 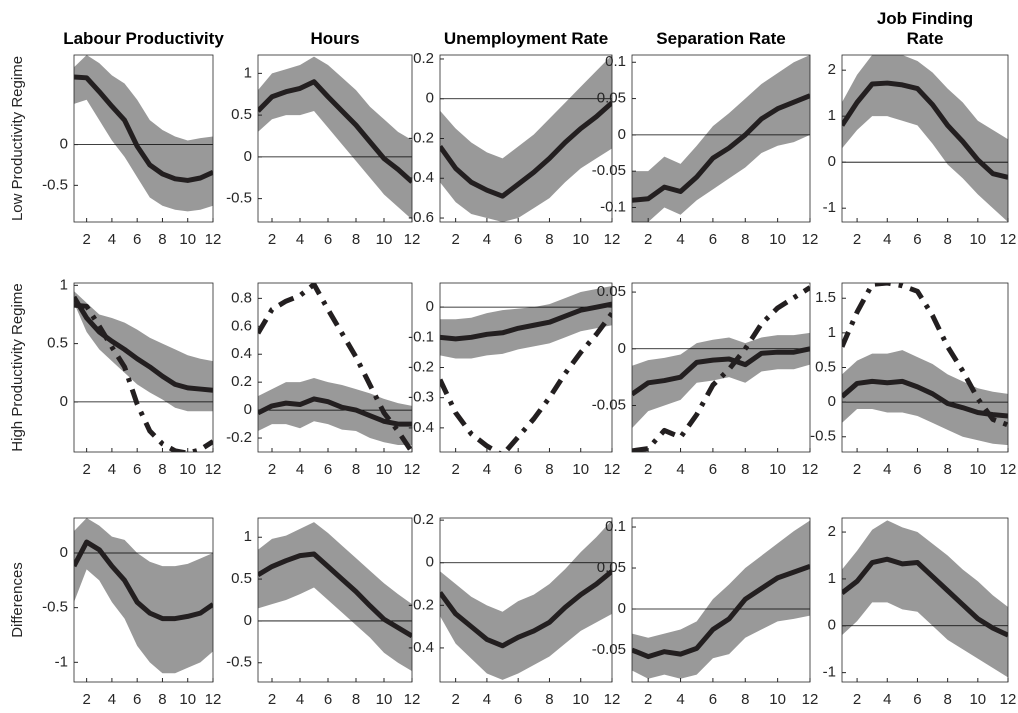 What do you see at coordinates (721, 38) in the screenshot?
I see `panel-title: Separation Rate` at bounding box center [721, 38].